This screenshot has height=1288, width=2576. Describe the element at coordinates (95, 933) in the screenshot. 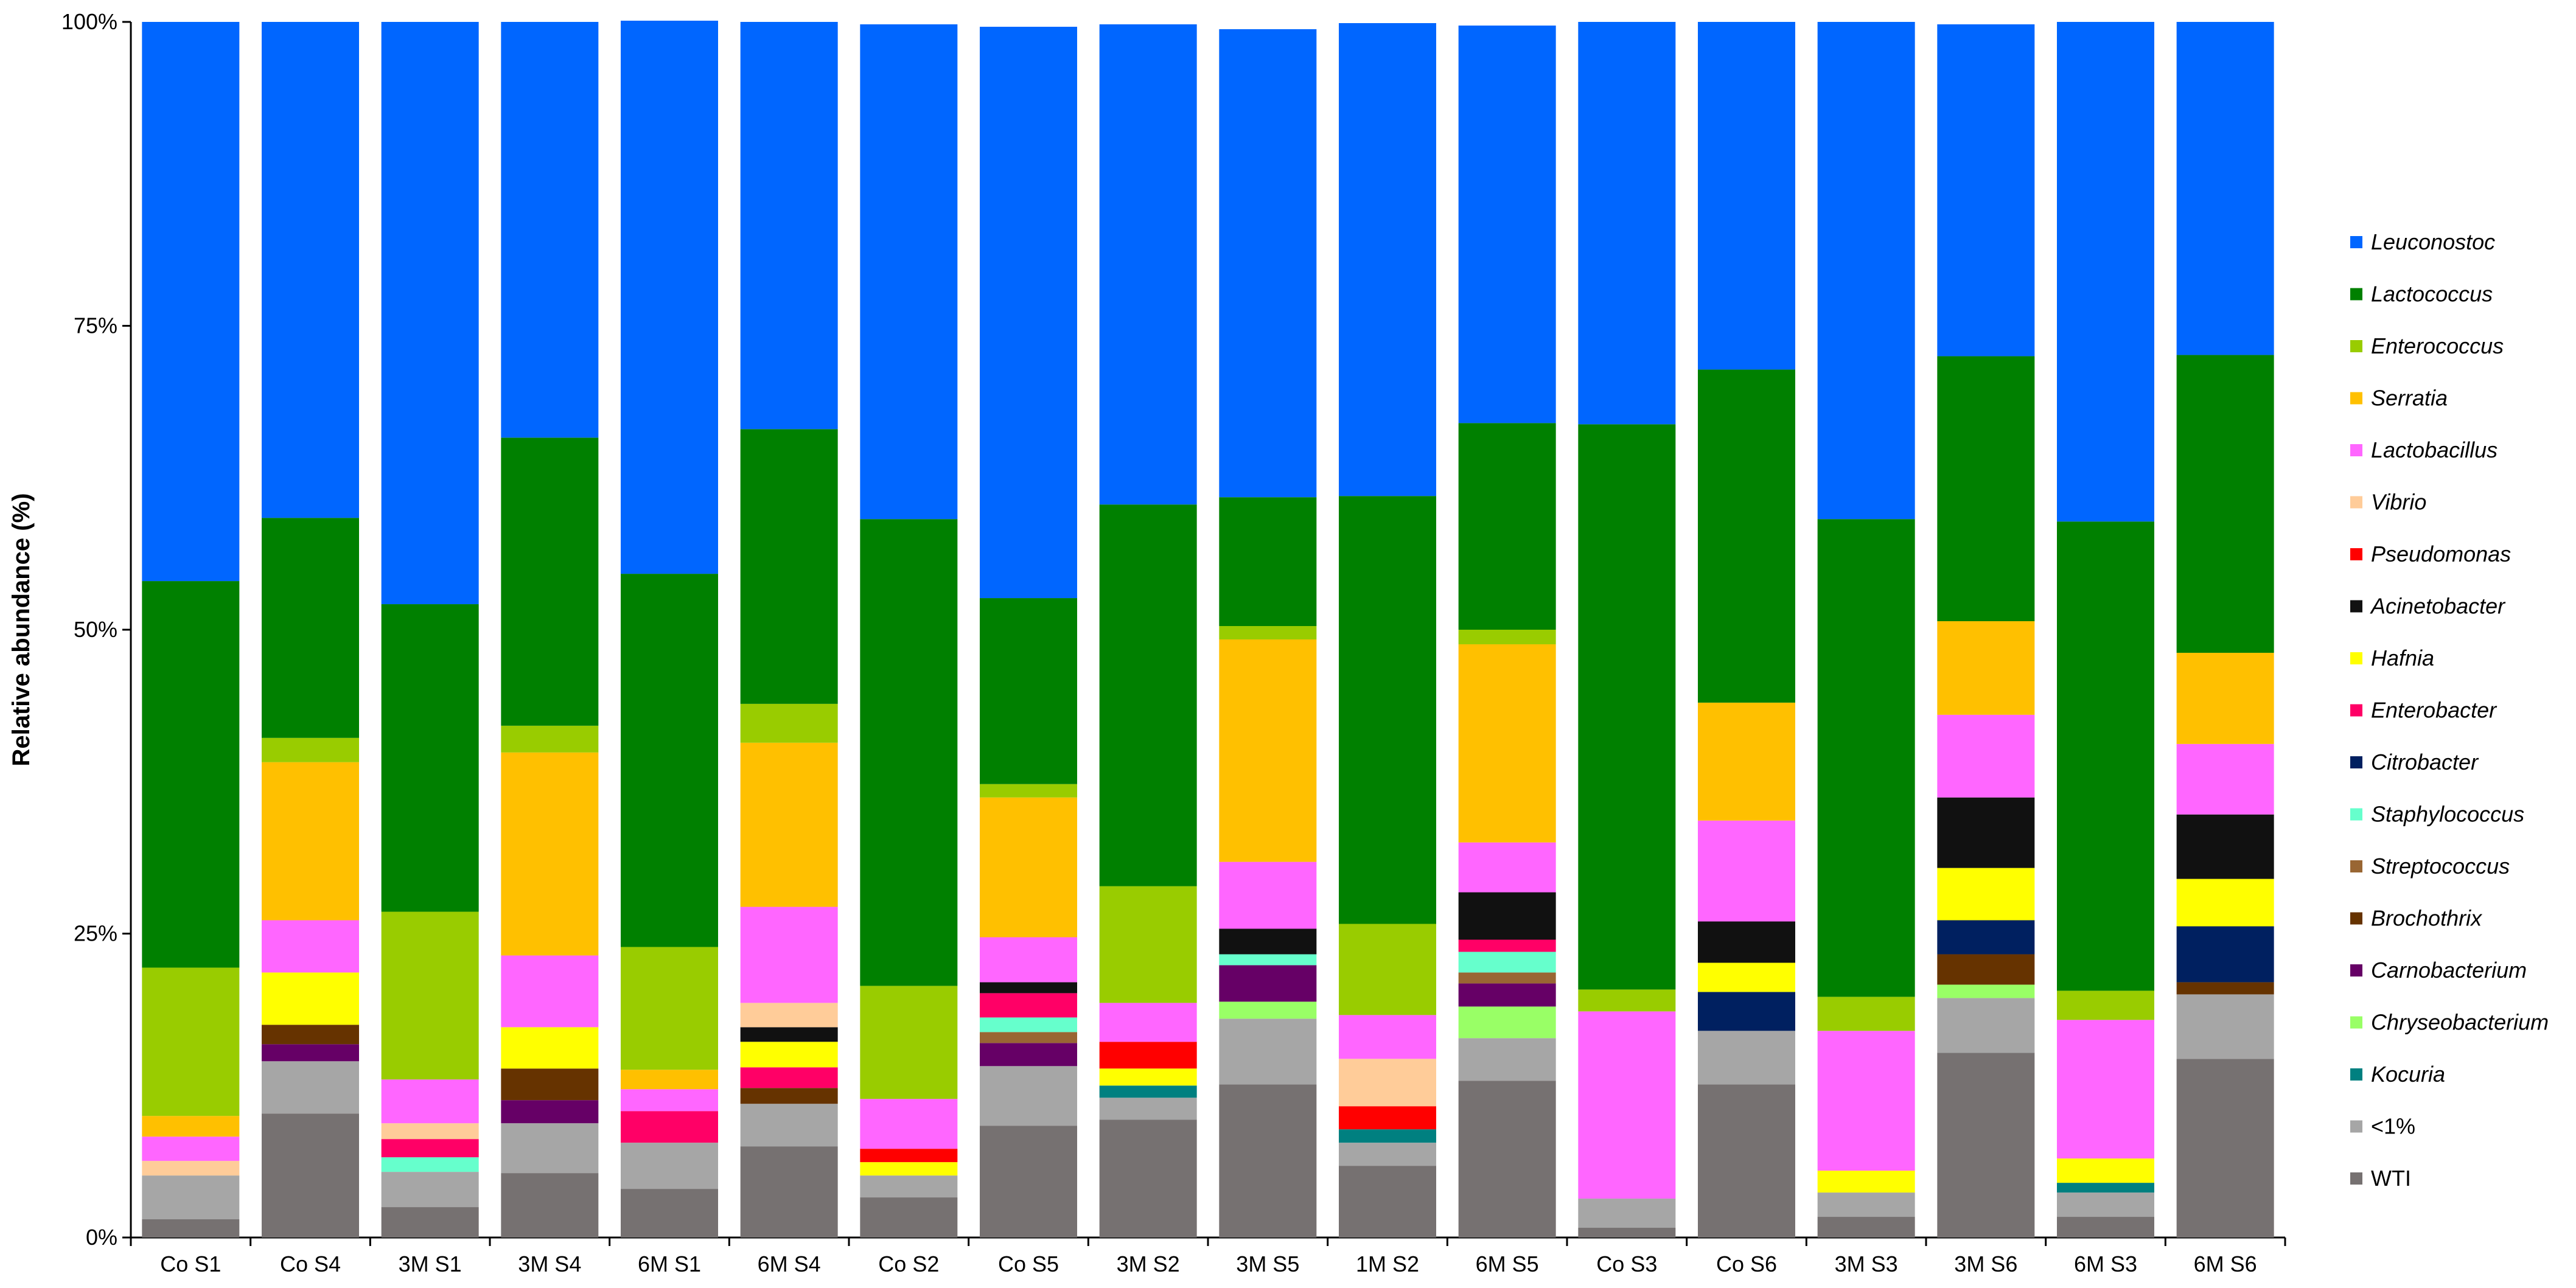

I see `y-tick-label: 25%` at that location.